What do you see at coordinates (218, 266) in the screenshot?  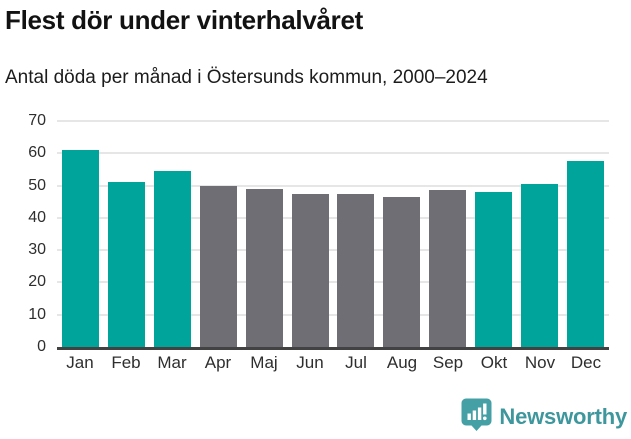 I see `bar-apr` at bounding box center [218, 266].